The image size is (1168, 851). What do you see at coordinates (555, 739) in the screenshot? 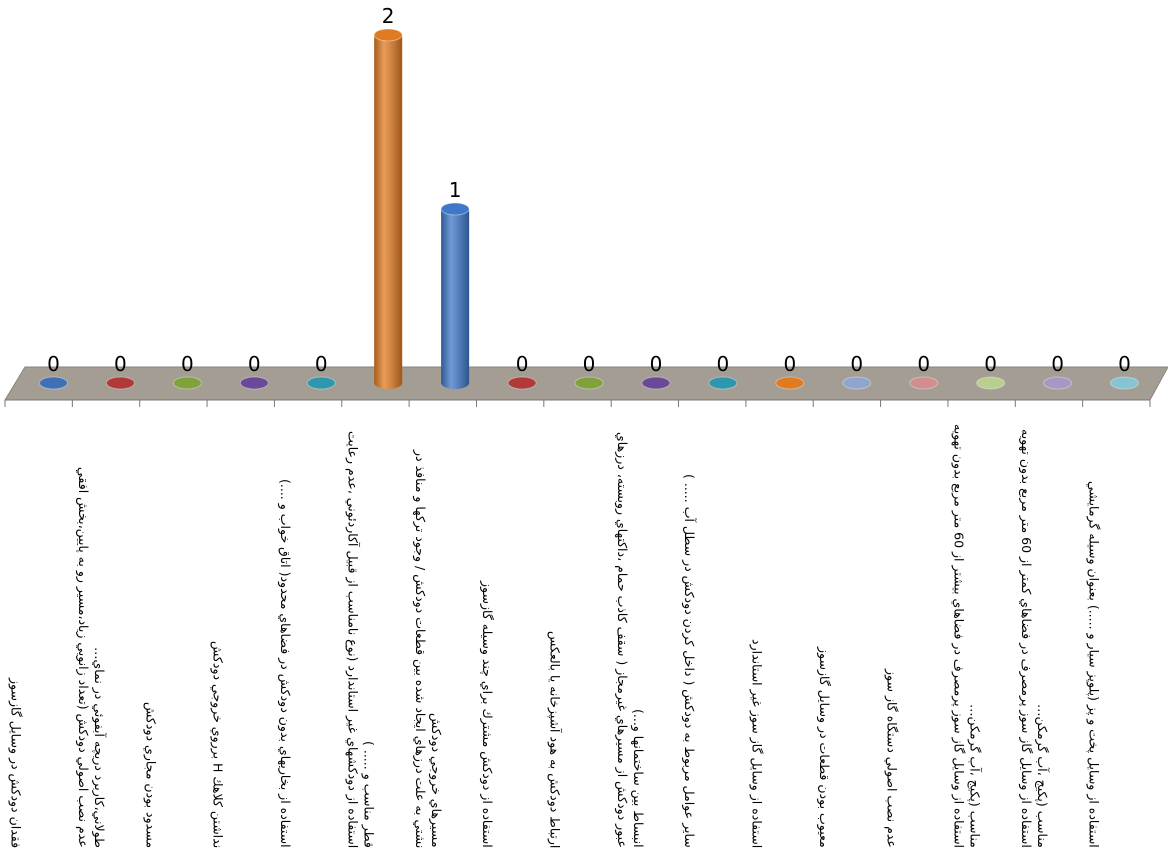
I see `x-tick-label: ارتباط دودكش به هود آشپزخانه يا بالعكس` at bounding box center [555, 739].